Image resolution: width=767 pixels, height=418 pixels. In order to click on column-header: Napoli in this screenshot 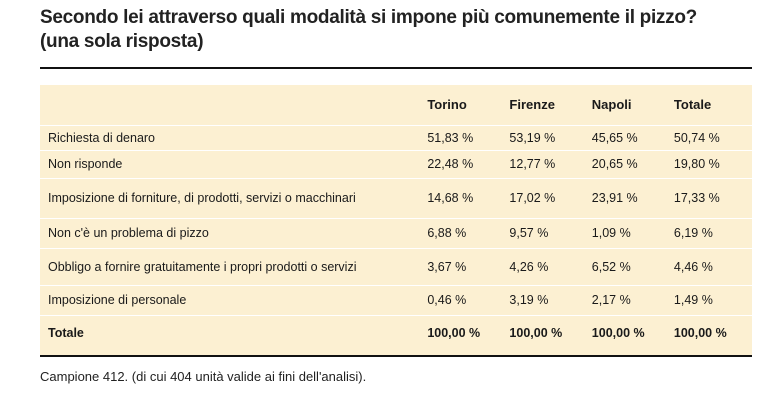, I will do `click(611, 105)`.